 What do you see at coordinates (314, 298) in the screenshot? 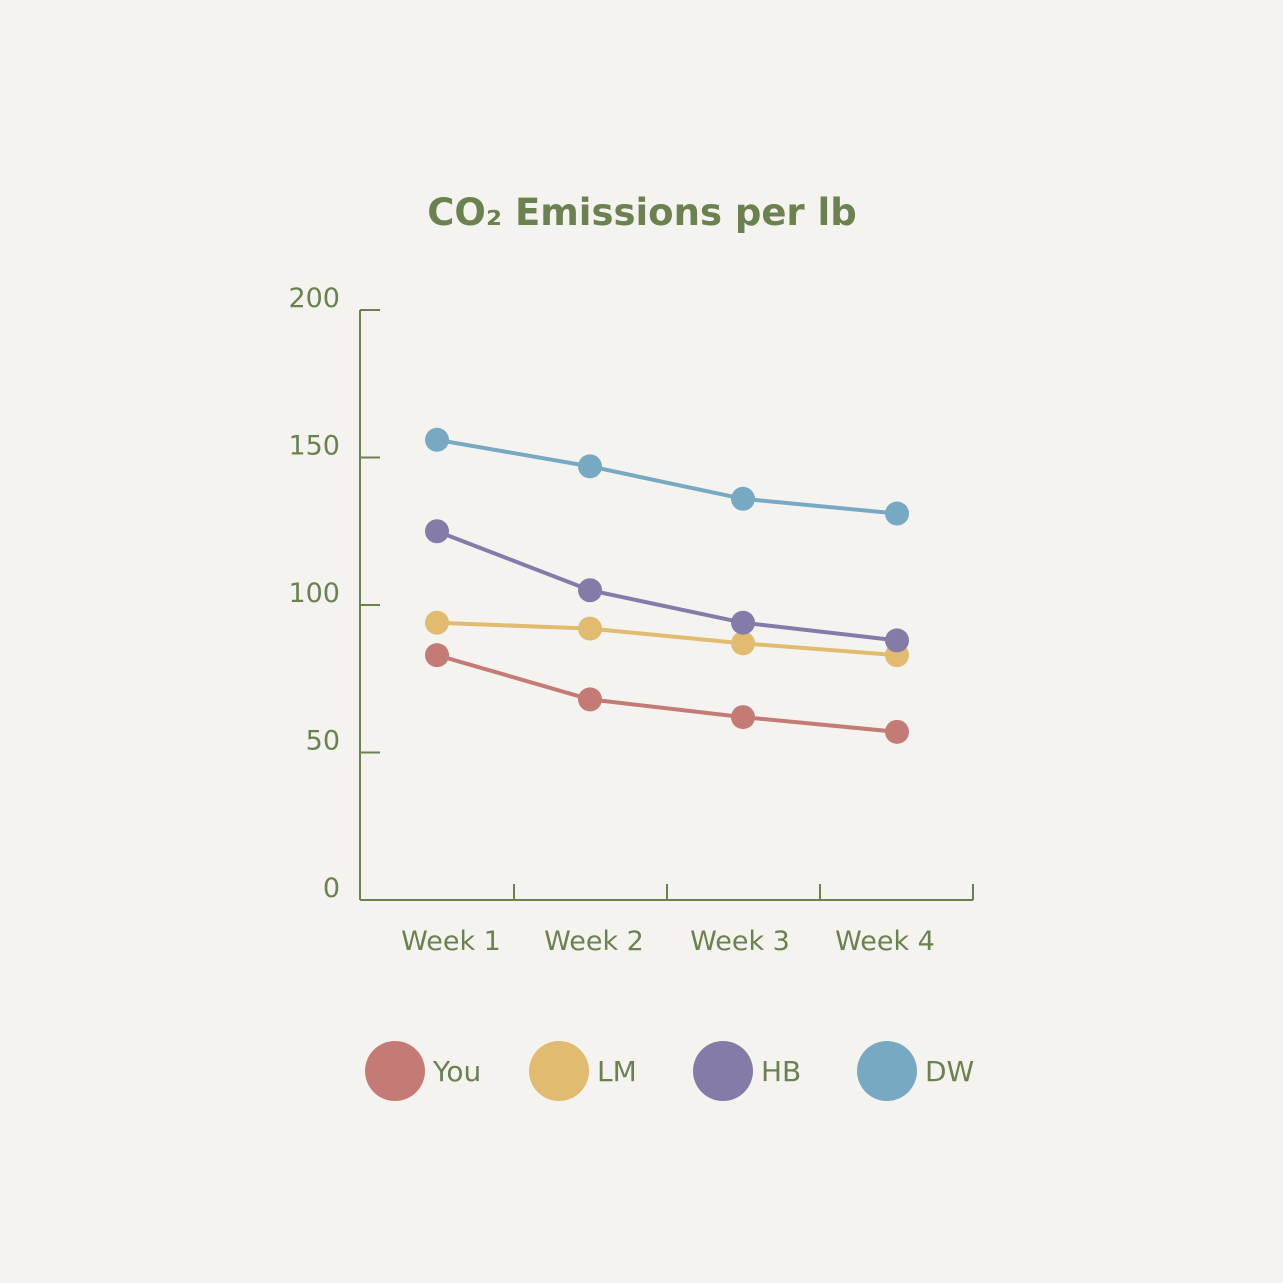
I see `y-tick-label: 200` at bounding box center [314, 298].